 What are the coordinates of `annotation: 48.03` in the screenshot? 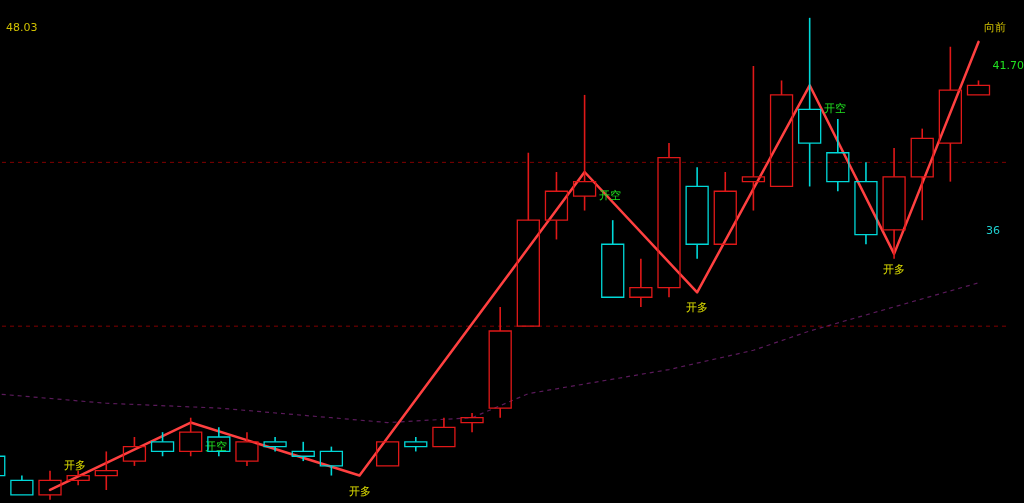 It's located at (22, 27).